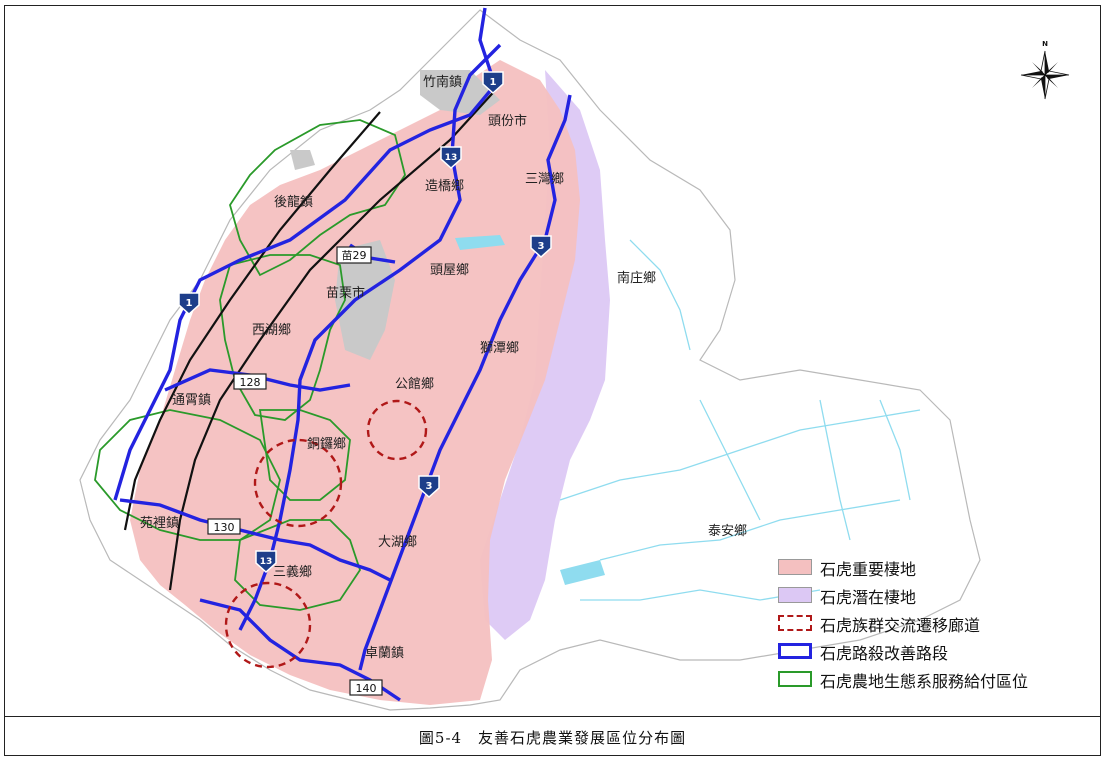 Image resolution: width=1107 pixels, height=763 pixels. Describe the element at coordinates (924, 681) in the screenshot. I see `legend-label: 石虎農地生態系服務給付區位` at that location.